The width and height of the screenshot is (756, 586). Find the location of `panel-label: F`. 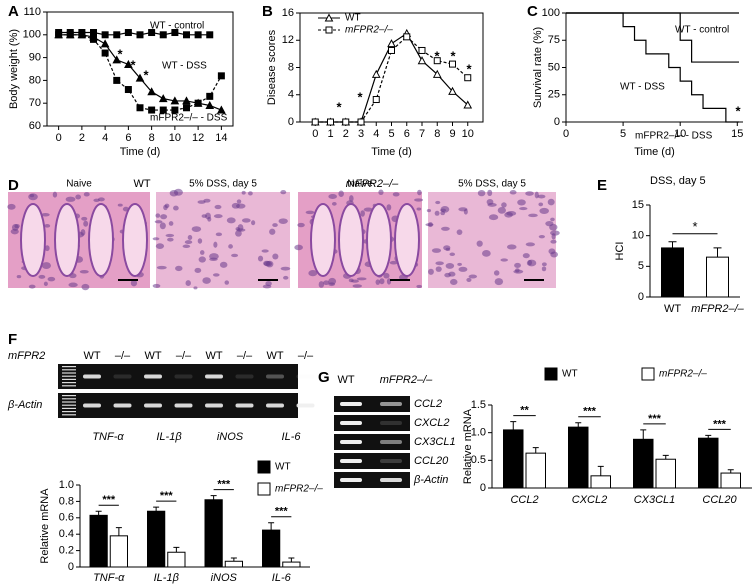

panel-label: F is located at coordinates (12, 339).